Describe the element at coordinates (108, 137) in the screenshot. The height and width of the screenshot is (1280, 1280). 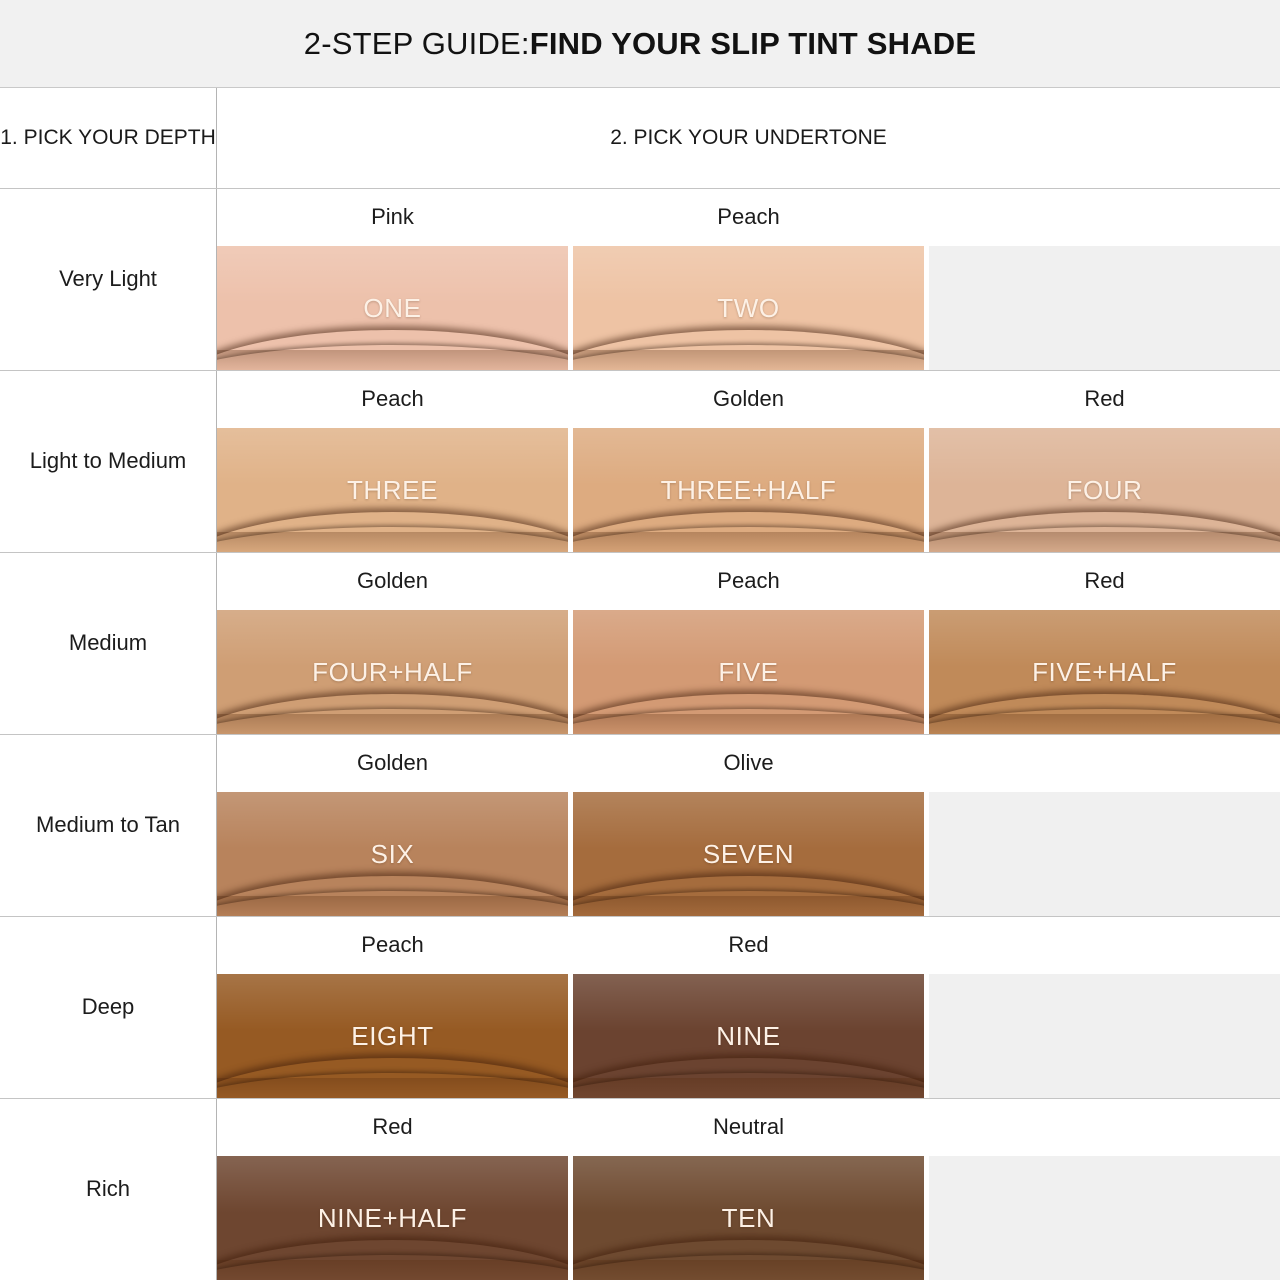
I see `step-1-header: 1. PICK YOUR DEPTH` at that location.